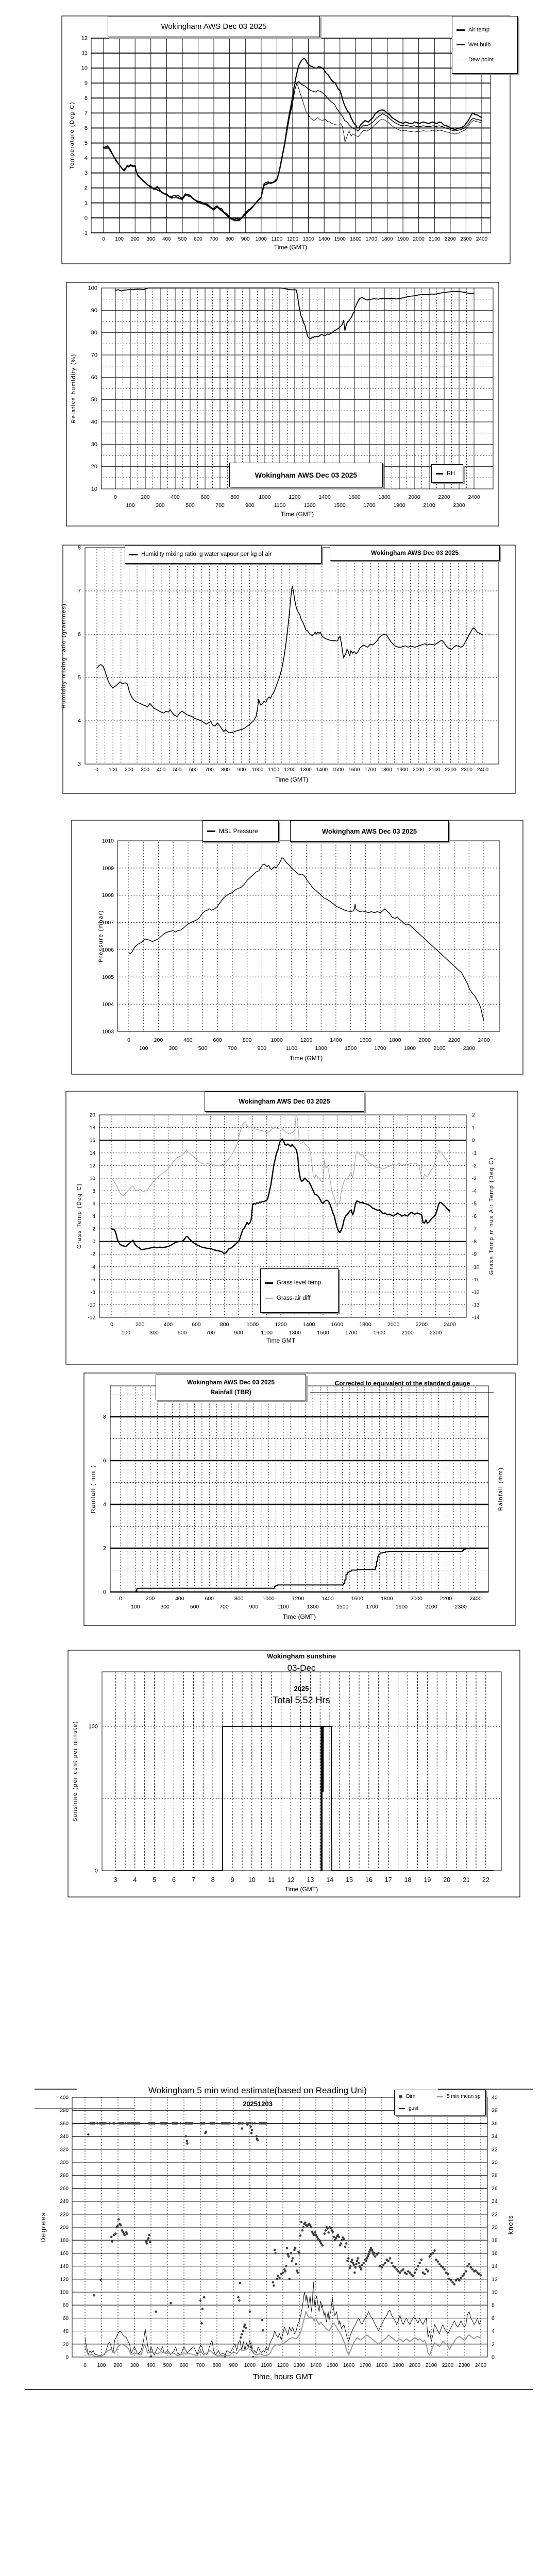  What do you see at coordinates (473, 1115) in the screenshot?
I see `svg-text: 2` at bounding box center [473, 1115].